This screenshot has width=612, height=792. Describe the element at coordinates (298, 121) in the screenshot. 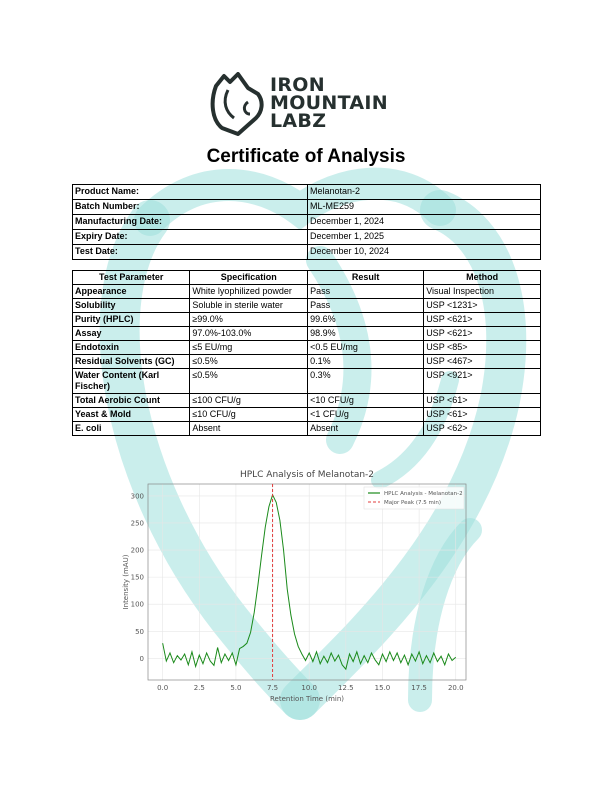

I see `logo-line-3: LABZ` at that location.